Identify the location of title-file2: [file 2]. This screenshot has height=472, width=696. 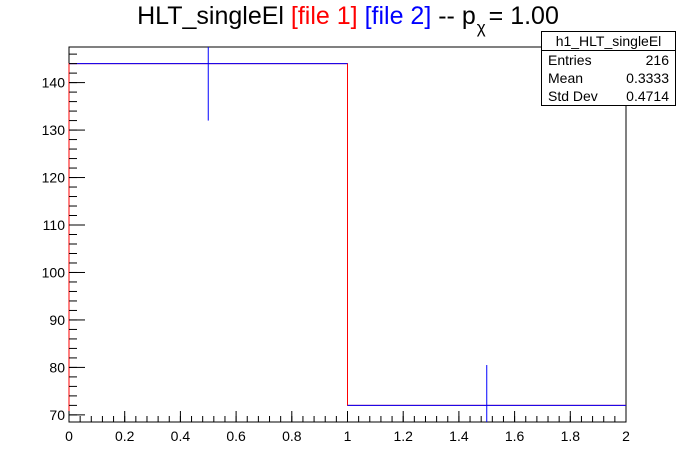
(398, 16).